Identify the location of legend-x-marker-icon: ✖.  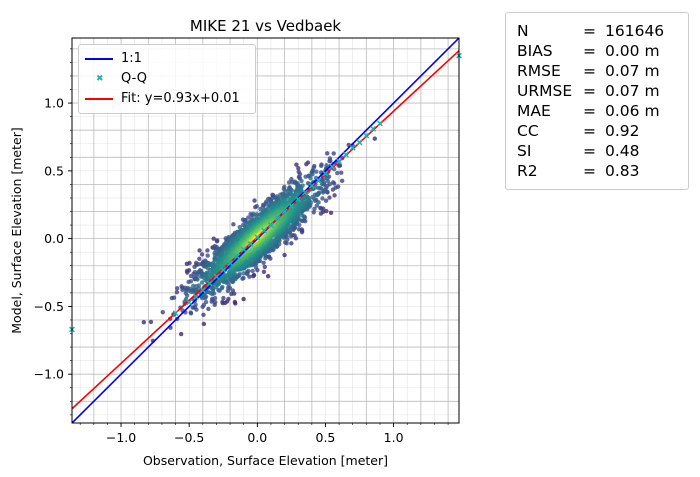
(100, 79).